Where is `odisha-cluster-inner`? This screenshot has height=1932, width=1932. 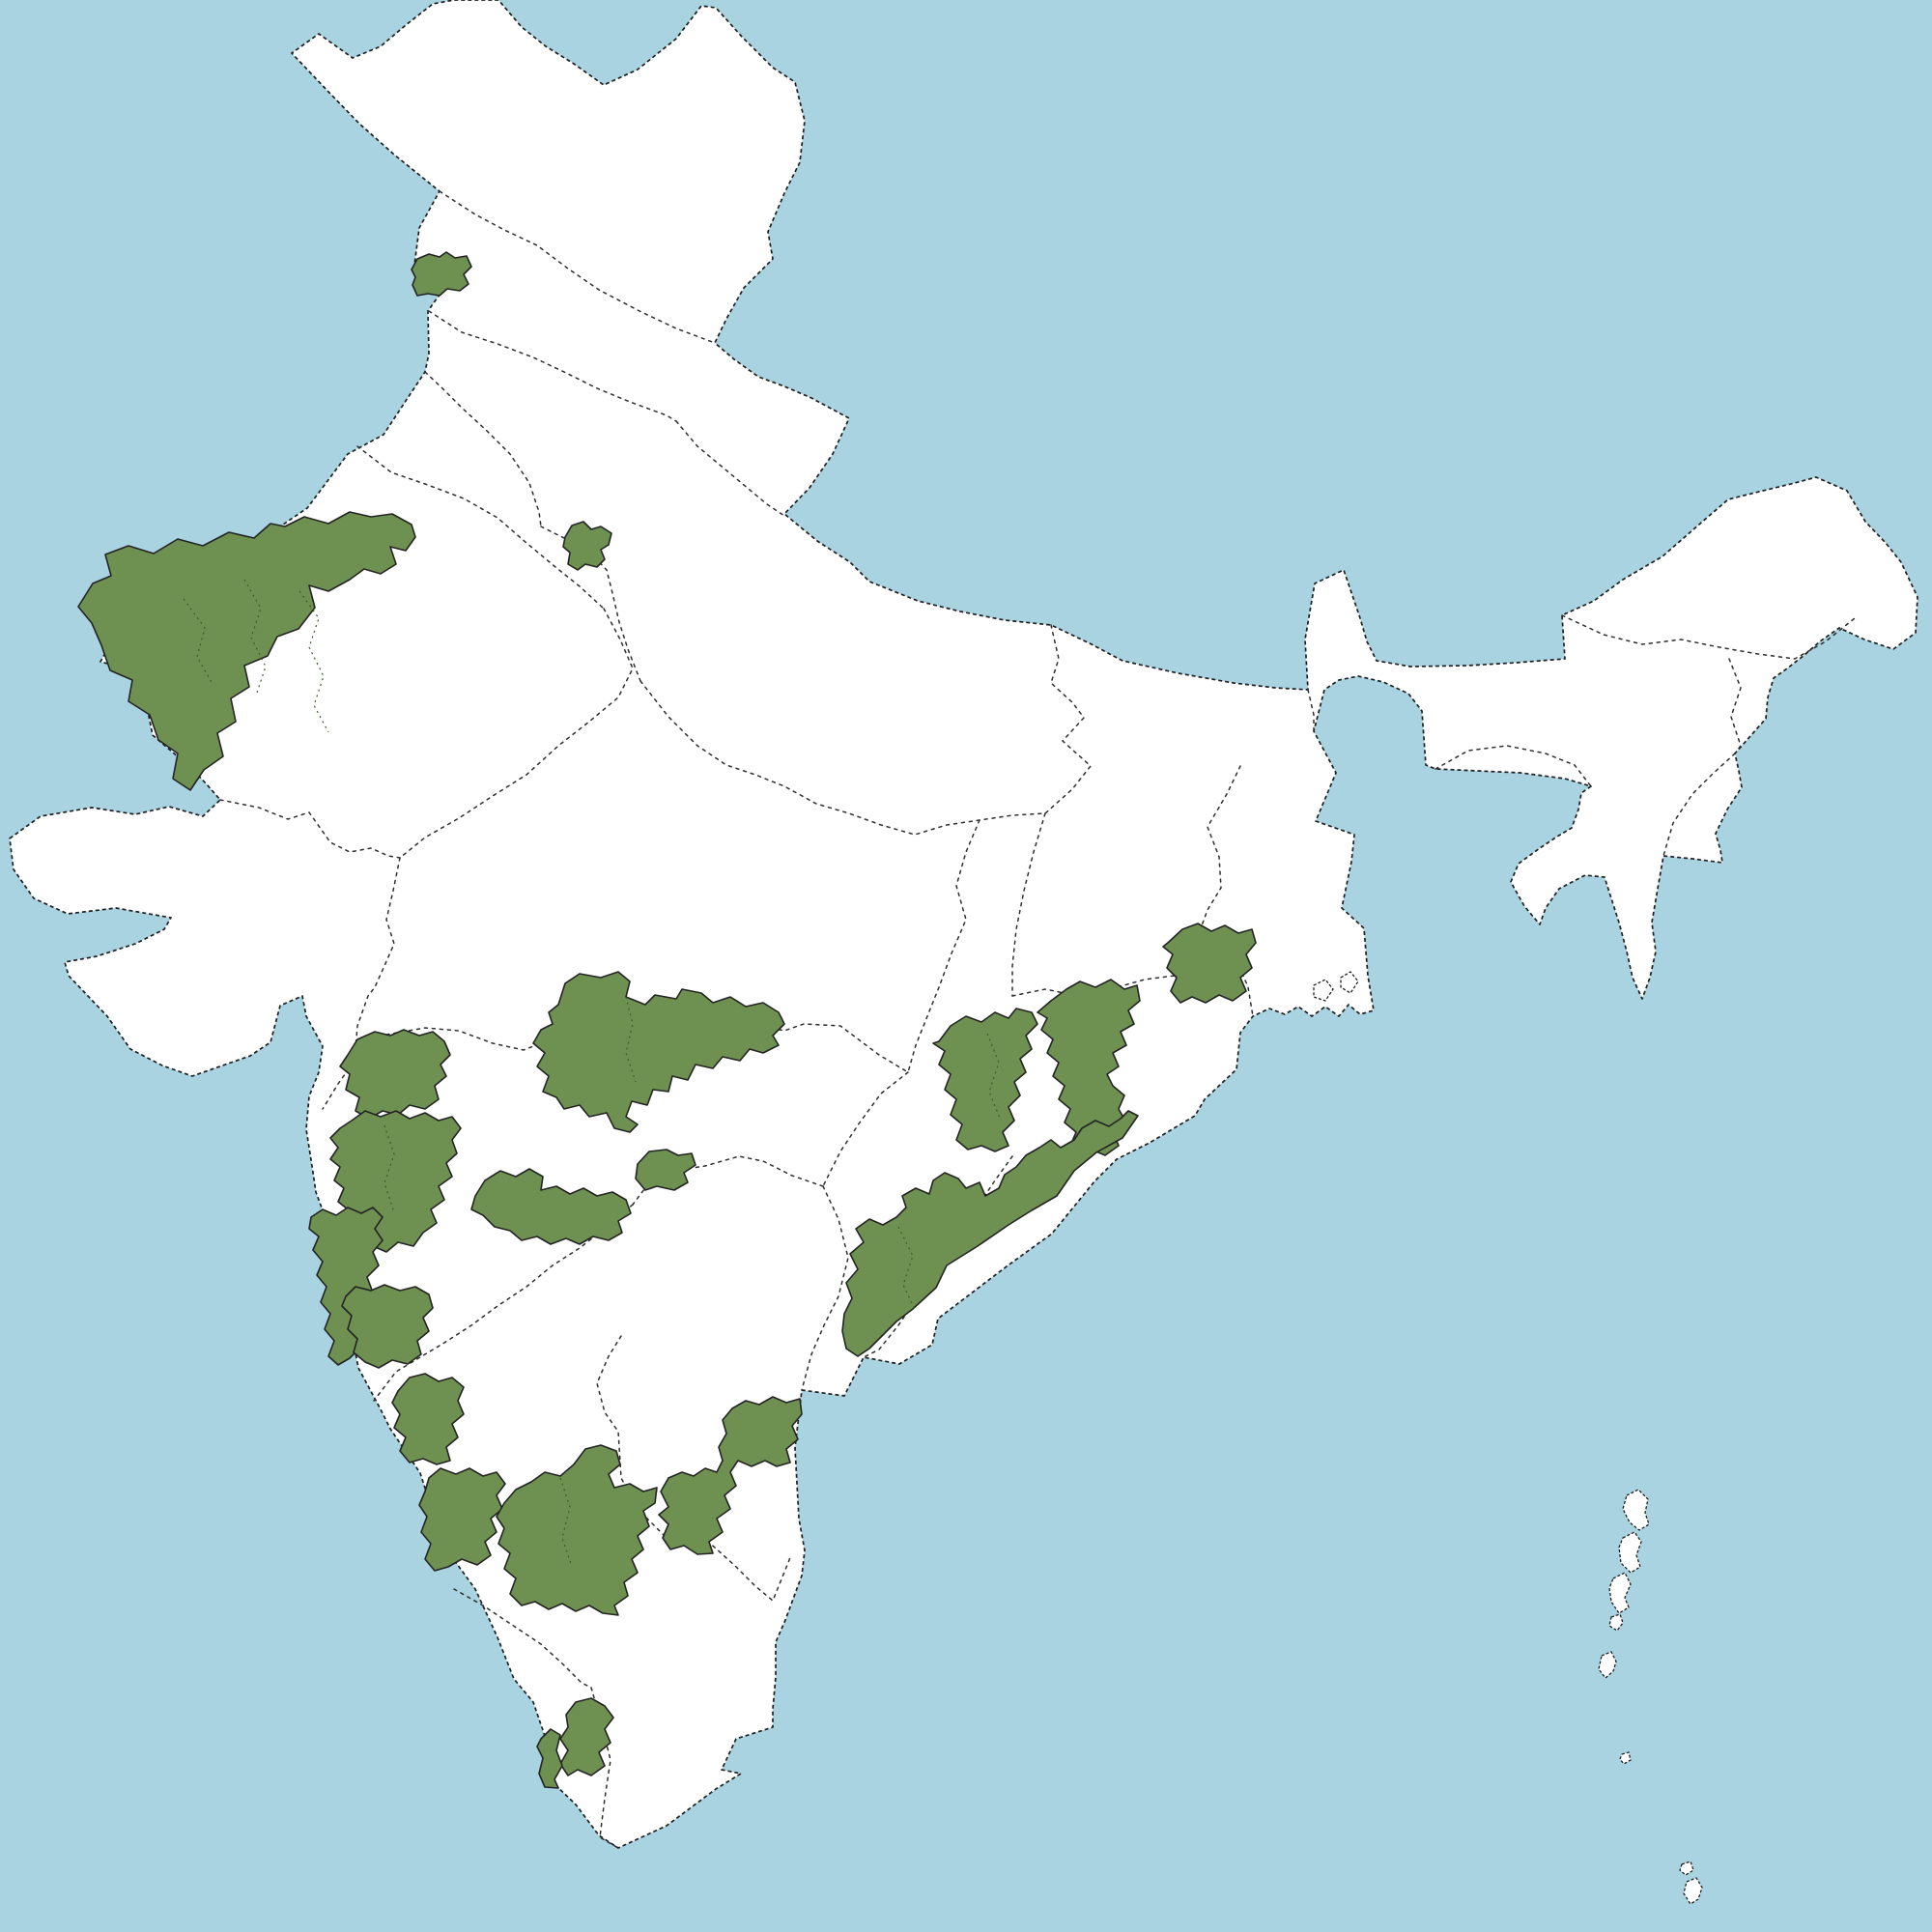 odisha-cluster-inner is located at coordinates (994, 1077).